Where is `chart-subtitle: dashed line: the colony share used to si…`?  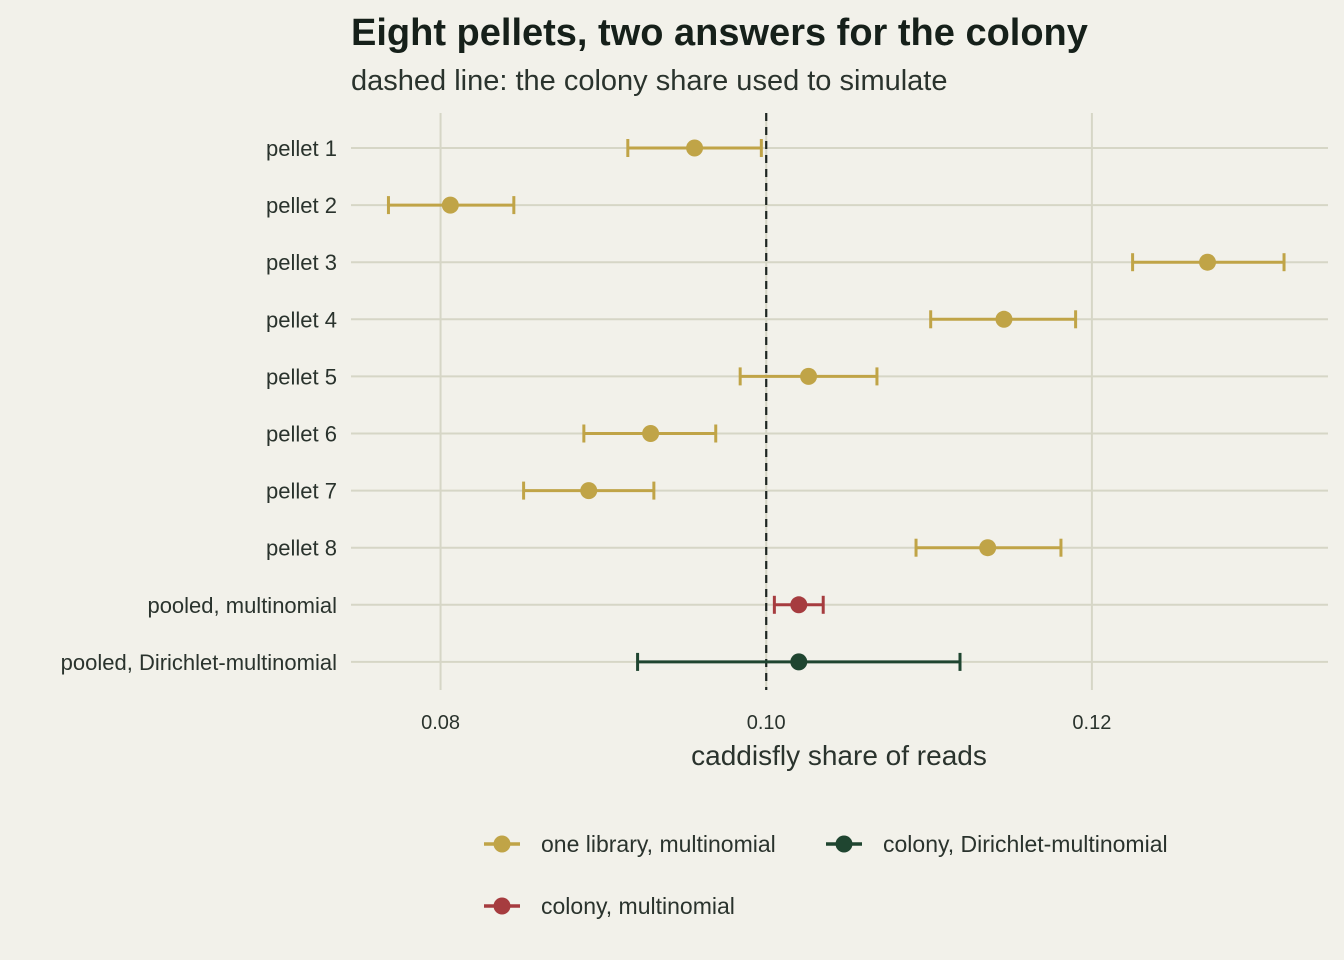
chart-subtitle: dashed line: the colony share used to si… is located at coordinates (649, 81).